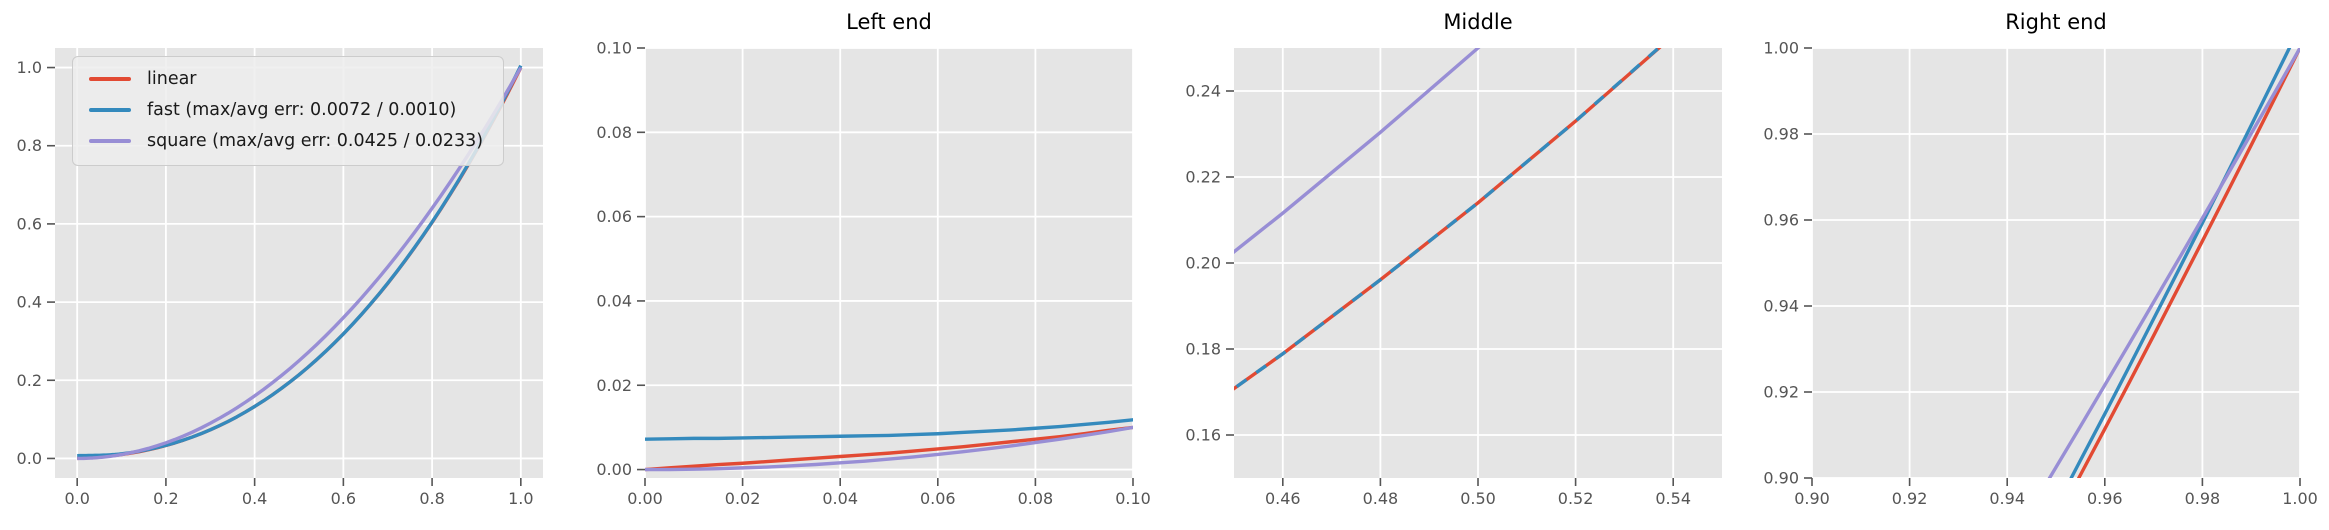  Describe the element at coordinates (2203, 498) in the screenshot. I see `x-tick-label: 0.98` at that location.